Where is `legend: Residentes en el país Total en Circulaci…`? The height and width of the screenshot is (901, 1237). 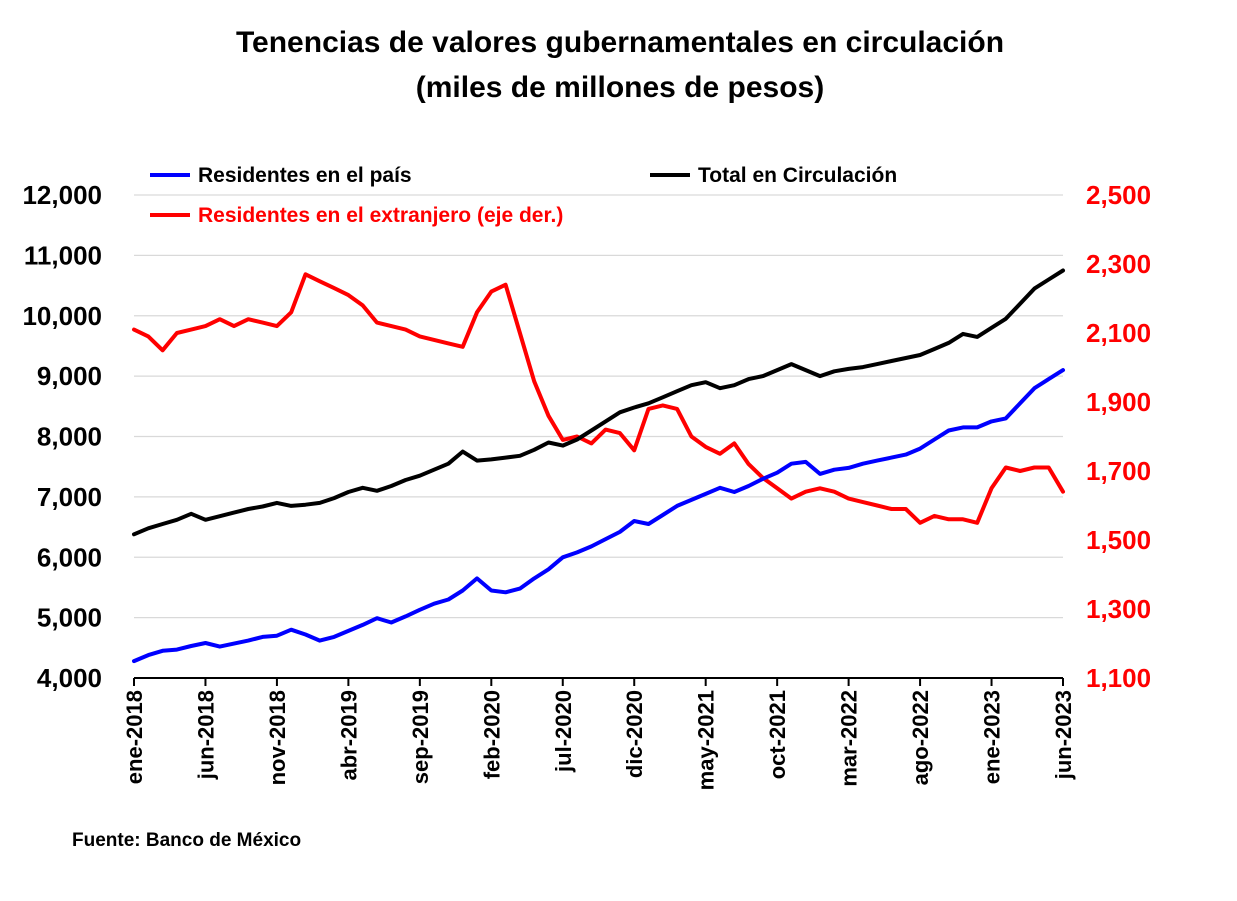
legend: Residentes en el país Total en Circulaci… is located at coordinates (523, 195).